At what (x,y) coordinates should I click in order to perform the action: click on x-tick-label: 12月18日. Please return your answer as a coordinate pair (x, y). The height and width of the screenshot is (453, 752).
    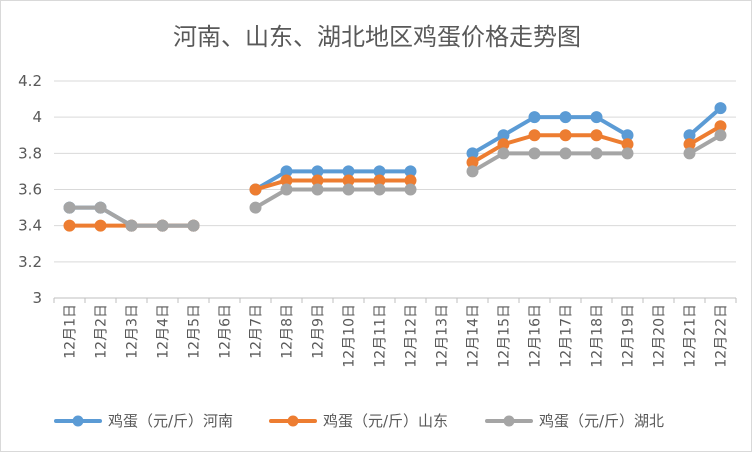
    Looking at the image, I should click on (598, 336).